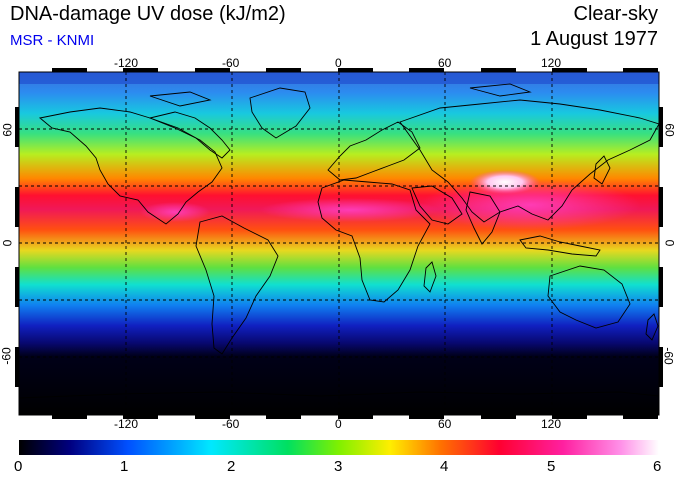 The height and width of the screenshot is (480, 678). Describe the element at coordinates (445, 63) in the screenshot. I see `lon-label-top-60: 60` at that location.